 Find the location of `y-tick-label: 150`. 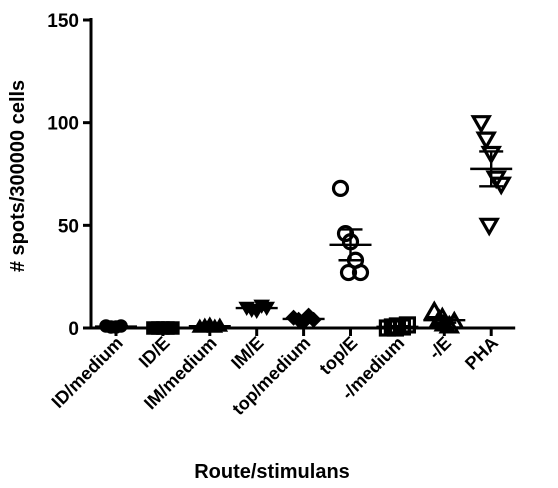

y-tick-label: 150 is located at coordinates (63, 21).